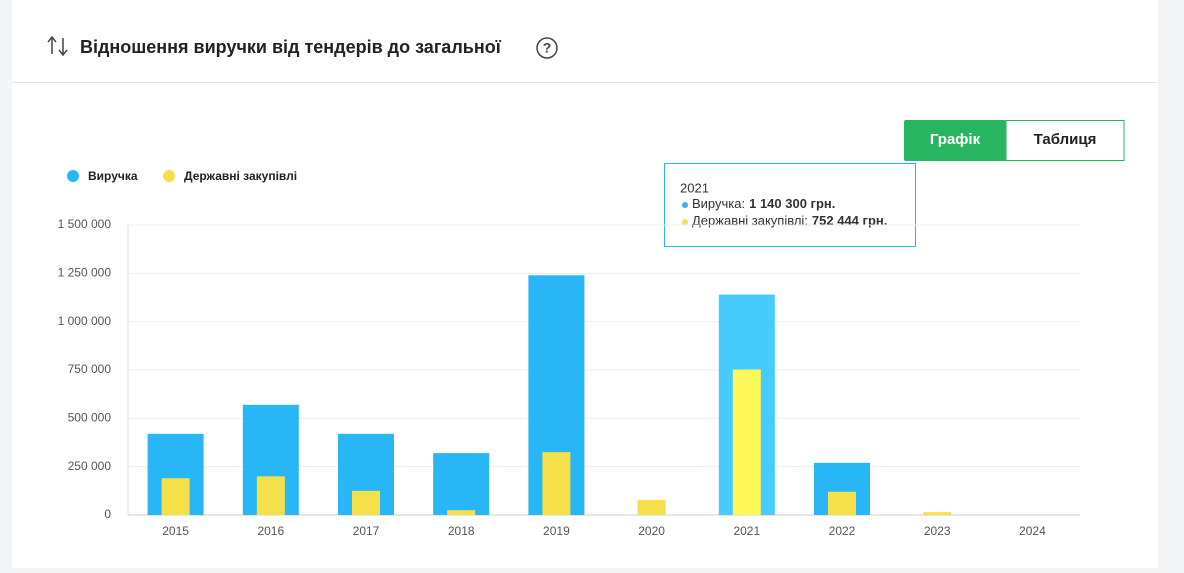 This screenshot has height=573, width=1184. Describe the element at coordinates (90, 418) in the screenshot. I see `y-tick-label: 500 000` at that location.